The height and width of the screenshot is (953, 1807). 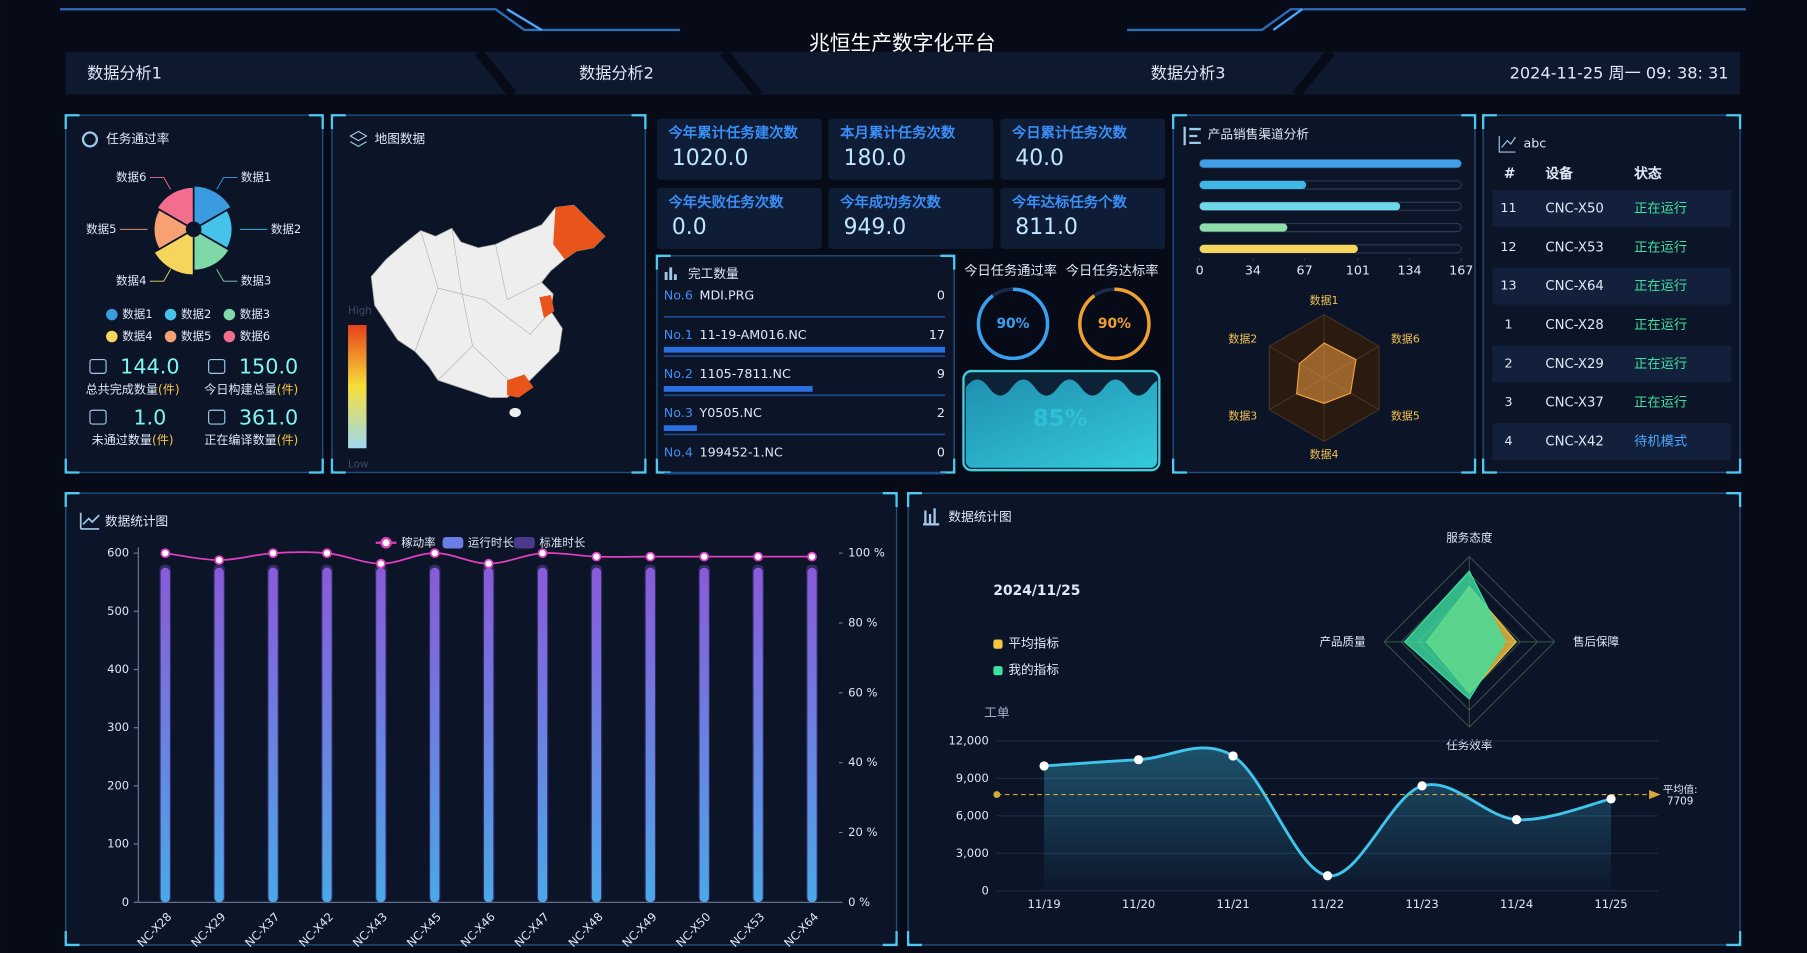 What do you see at coordinates (1328, 819) in the screenshot?
I see `line-area` at bounding box center [1328, 819].